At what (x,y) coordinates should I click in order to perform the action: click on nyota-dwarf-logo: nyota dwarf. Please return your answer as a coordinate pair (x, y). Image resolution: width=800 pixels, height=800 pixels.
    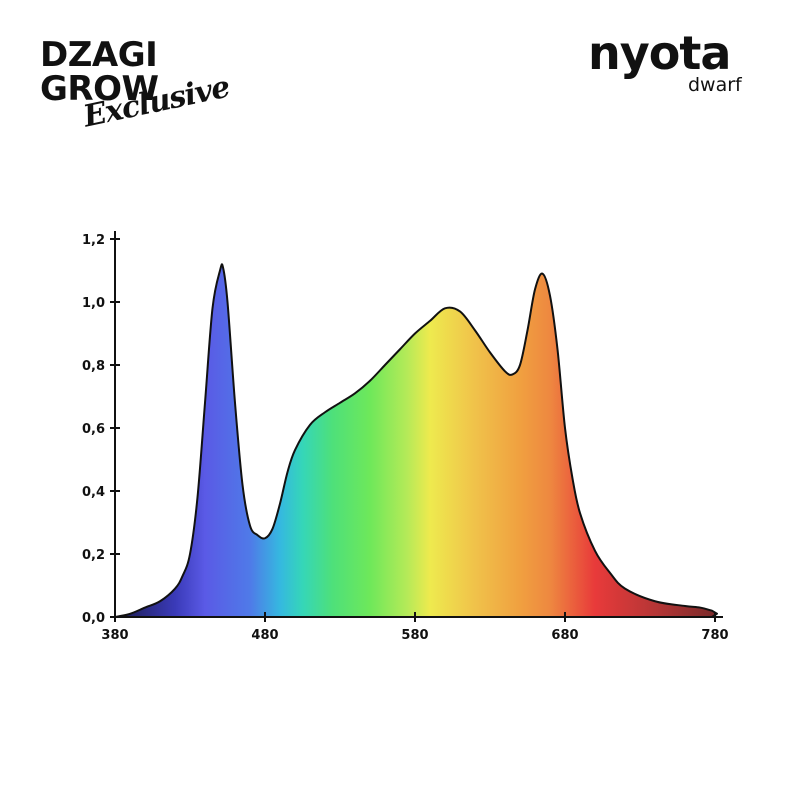
    Looking at the image, I should click on (678, 68).